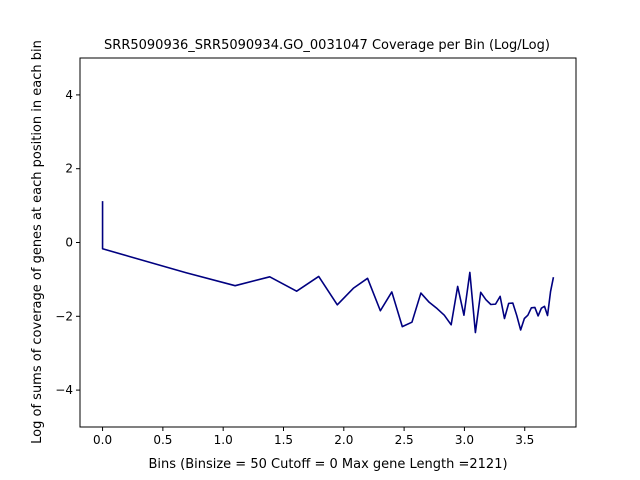 This screenshot has height=480, width=640. Describe the element at coordinates (404, 440) in the screenshot. I see `x-tick-label: 2.5` at that location.